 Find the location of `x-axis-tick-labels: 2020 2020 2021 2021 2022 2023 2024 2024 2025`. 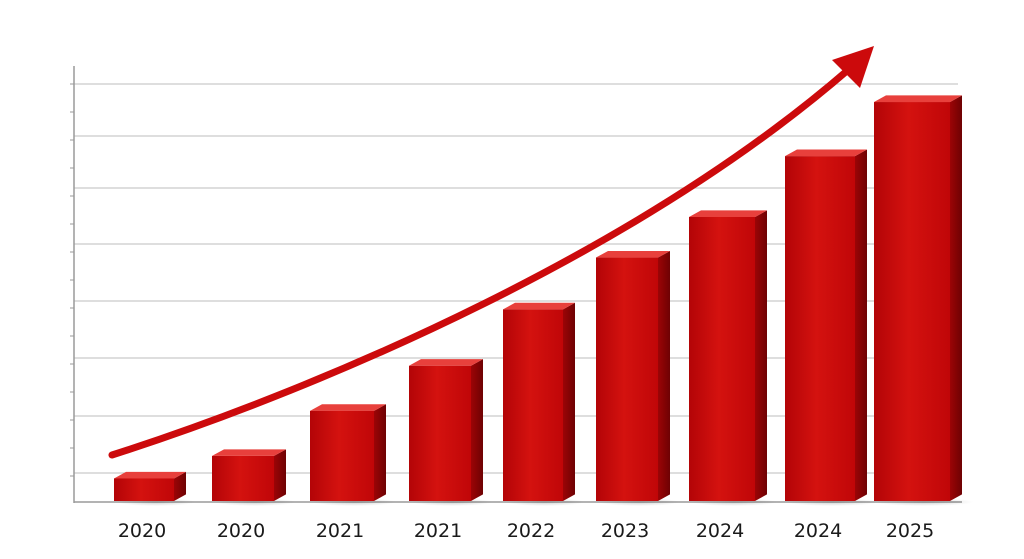

x-axis-tick-labels: 2020 2020 2021 2021 2022 2023 2024 2024 2025 is located at coordinates (526, 531).